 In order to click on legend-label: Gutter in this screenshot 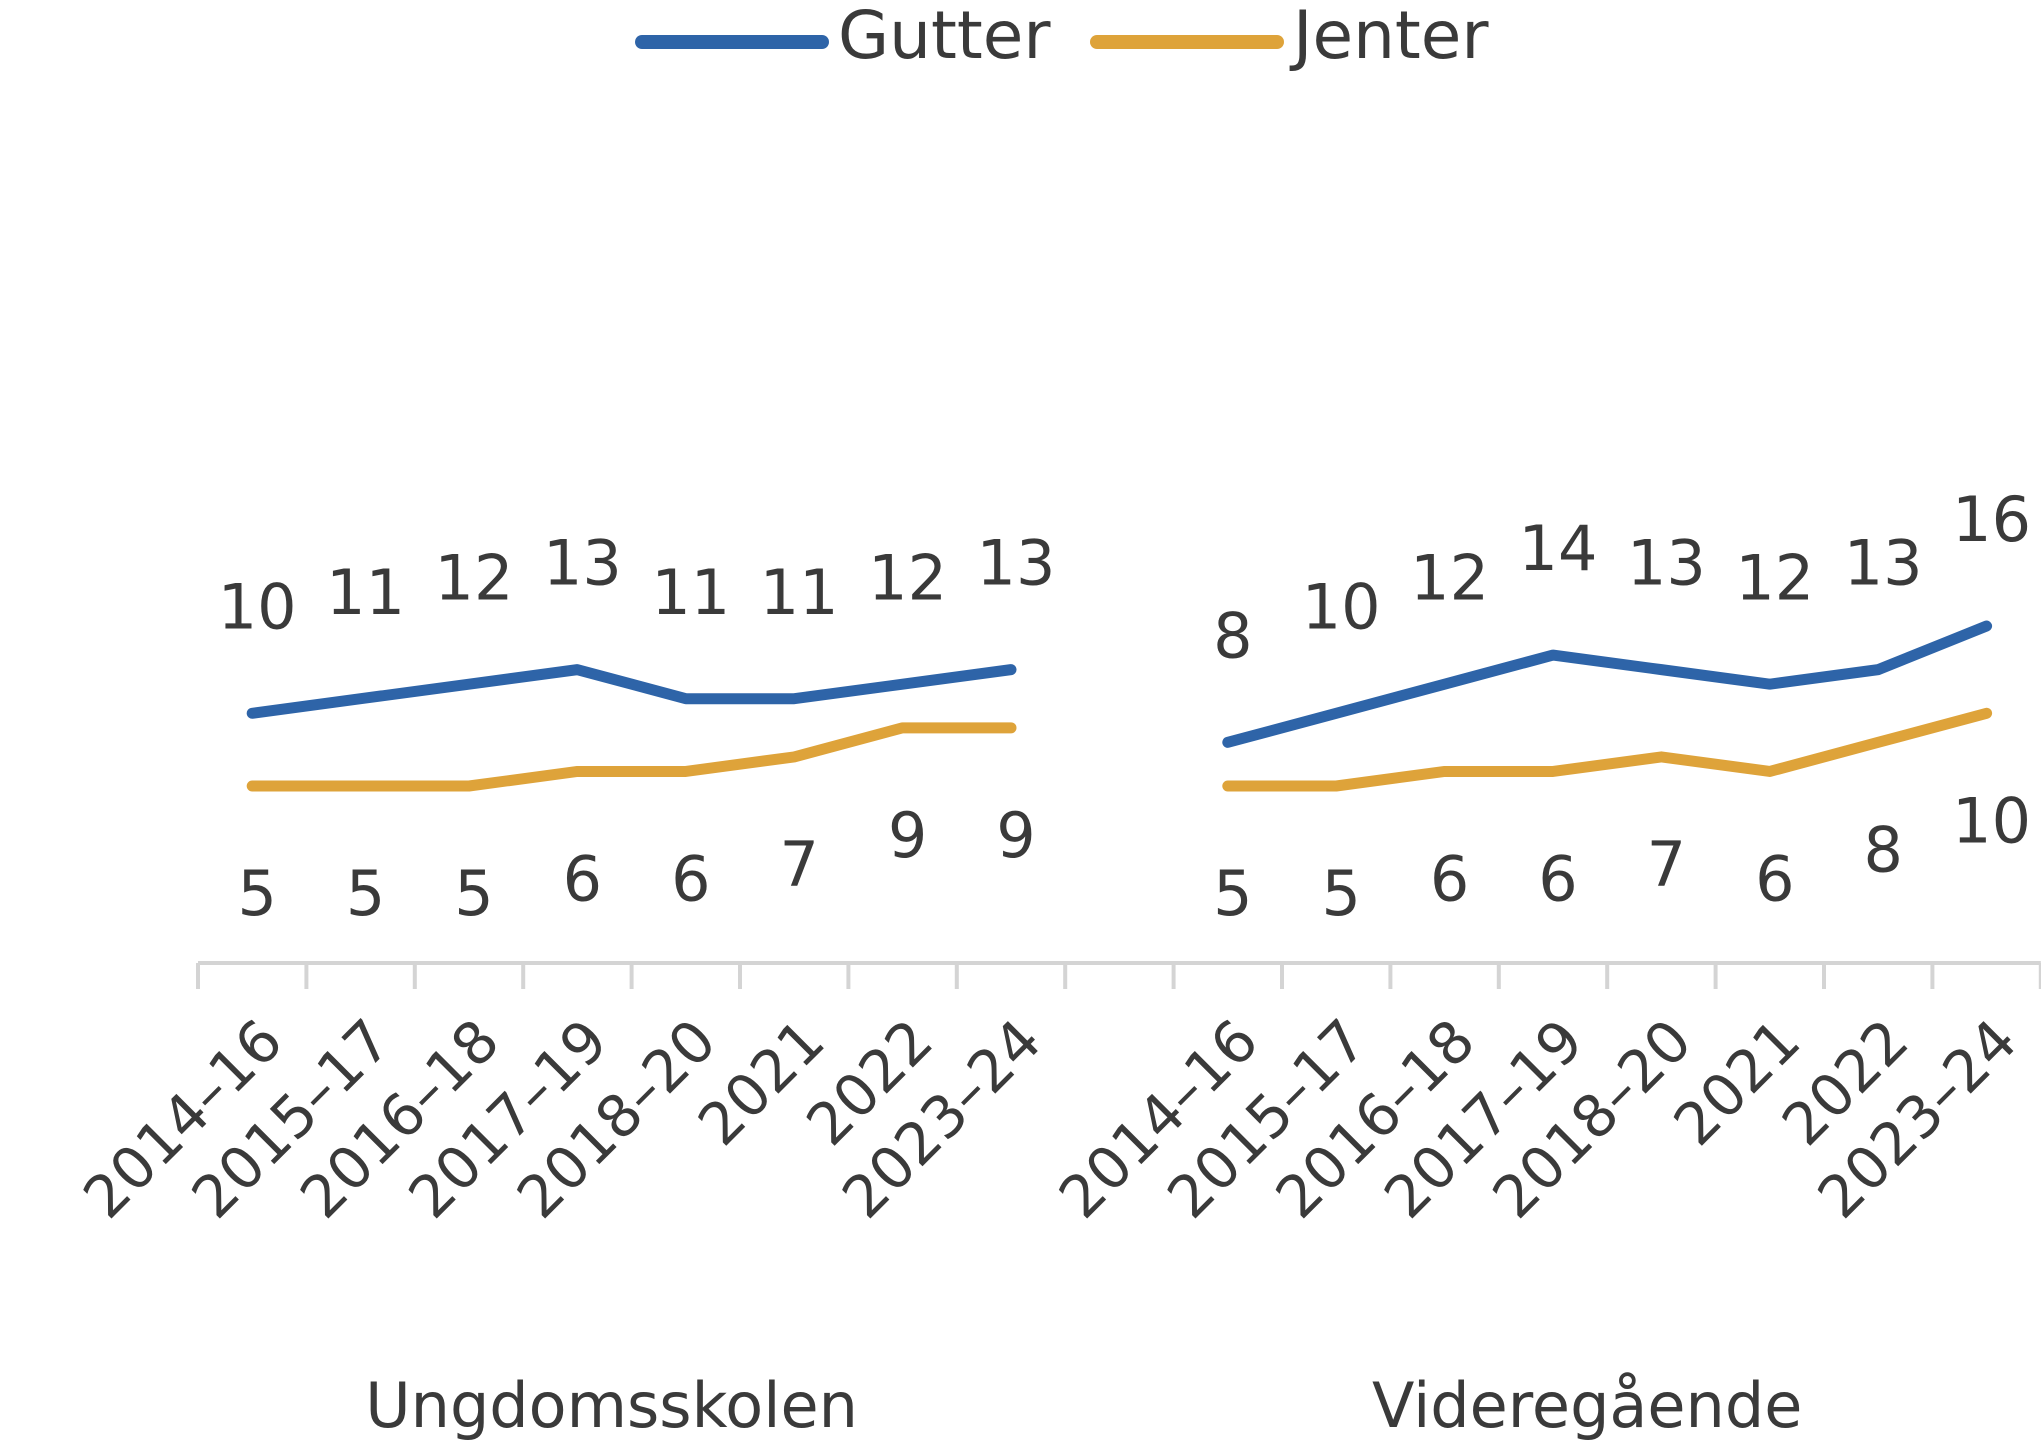, I will do `click(944, 37)`.